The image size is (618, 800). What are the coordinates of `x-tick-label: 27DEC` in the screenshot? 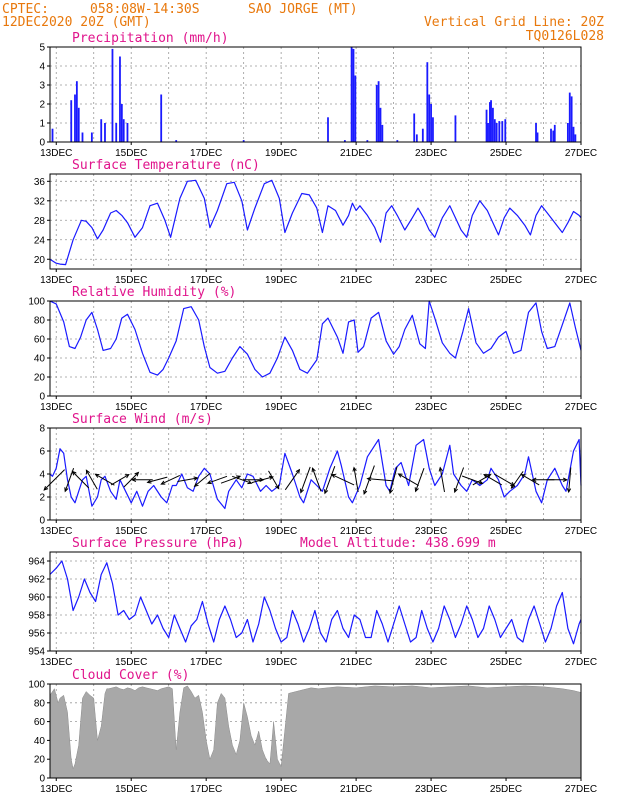 It's located at (581, 531).